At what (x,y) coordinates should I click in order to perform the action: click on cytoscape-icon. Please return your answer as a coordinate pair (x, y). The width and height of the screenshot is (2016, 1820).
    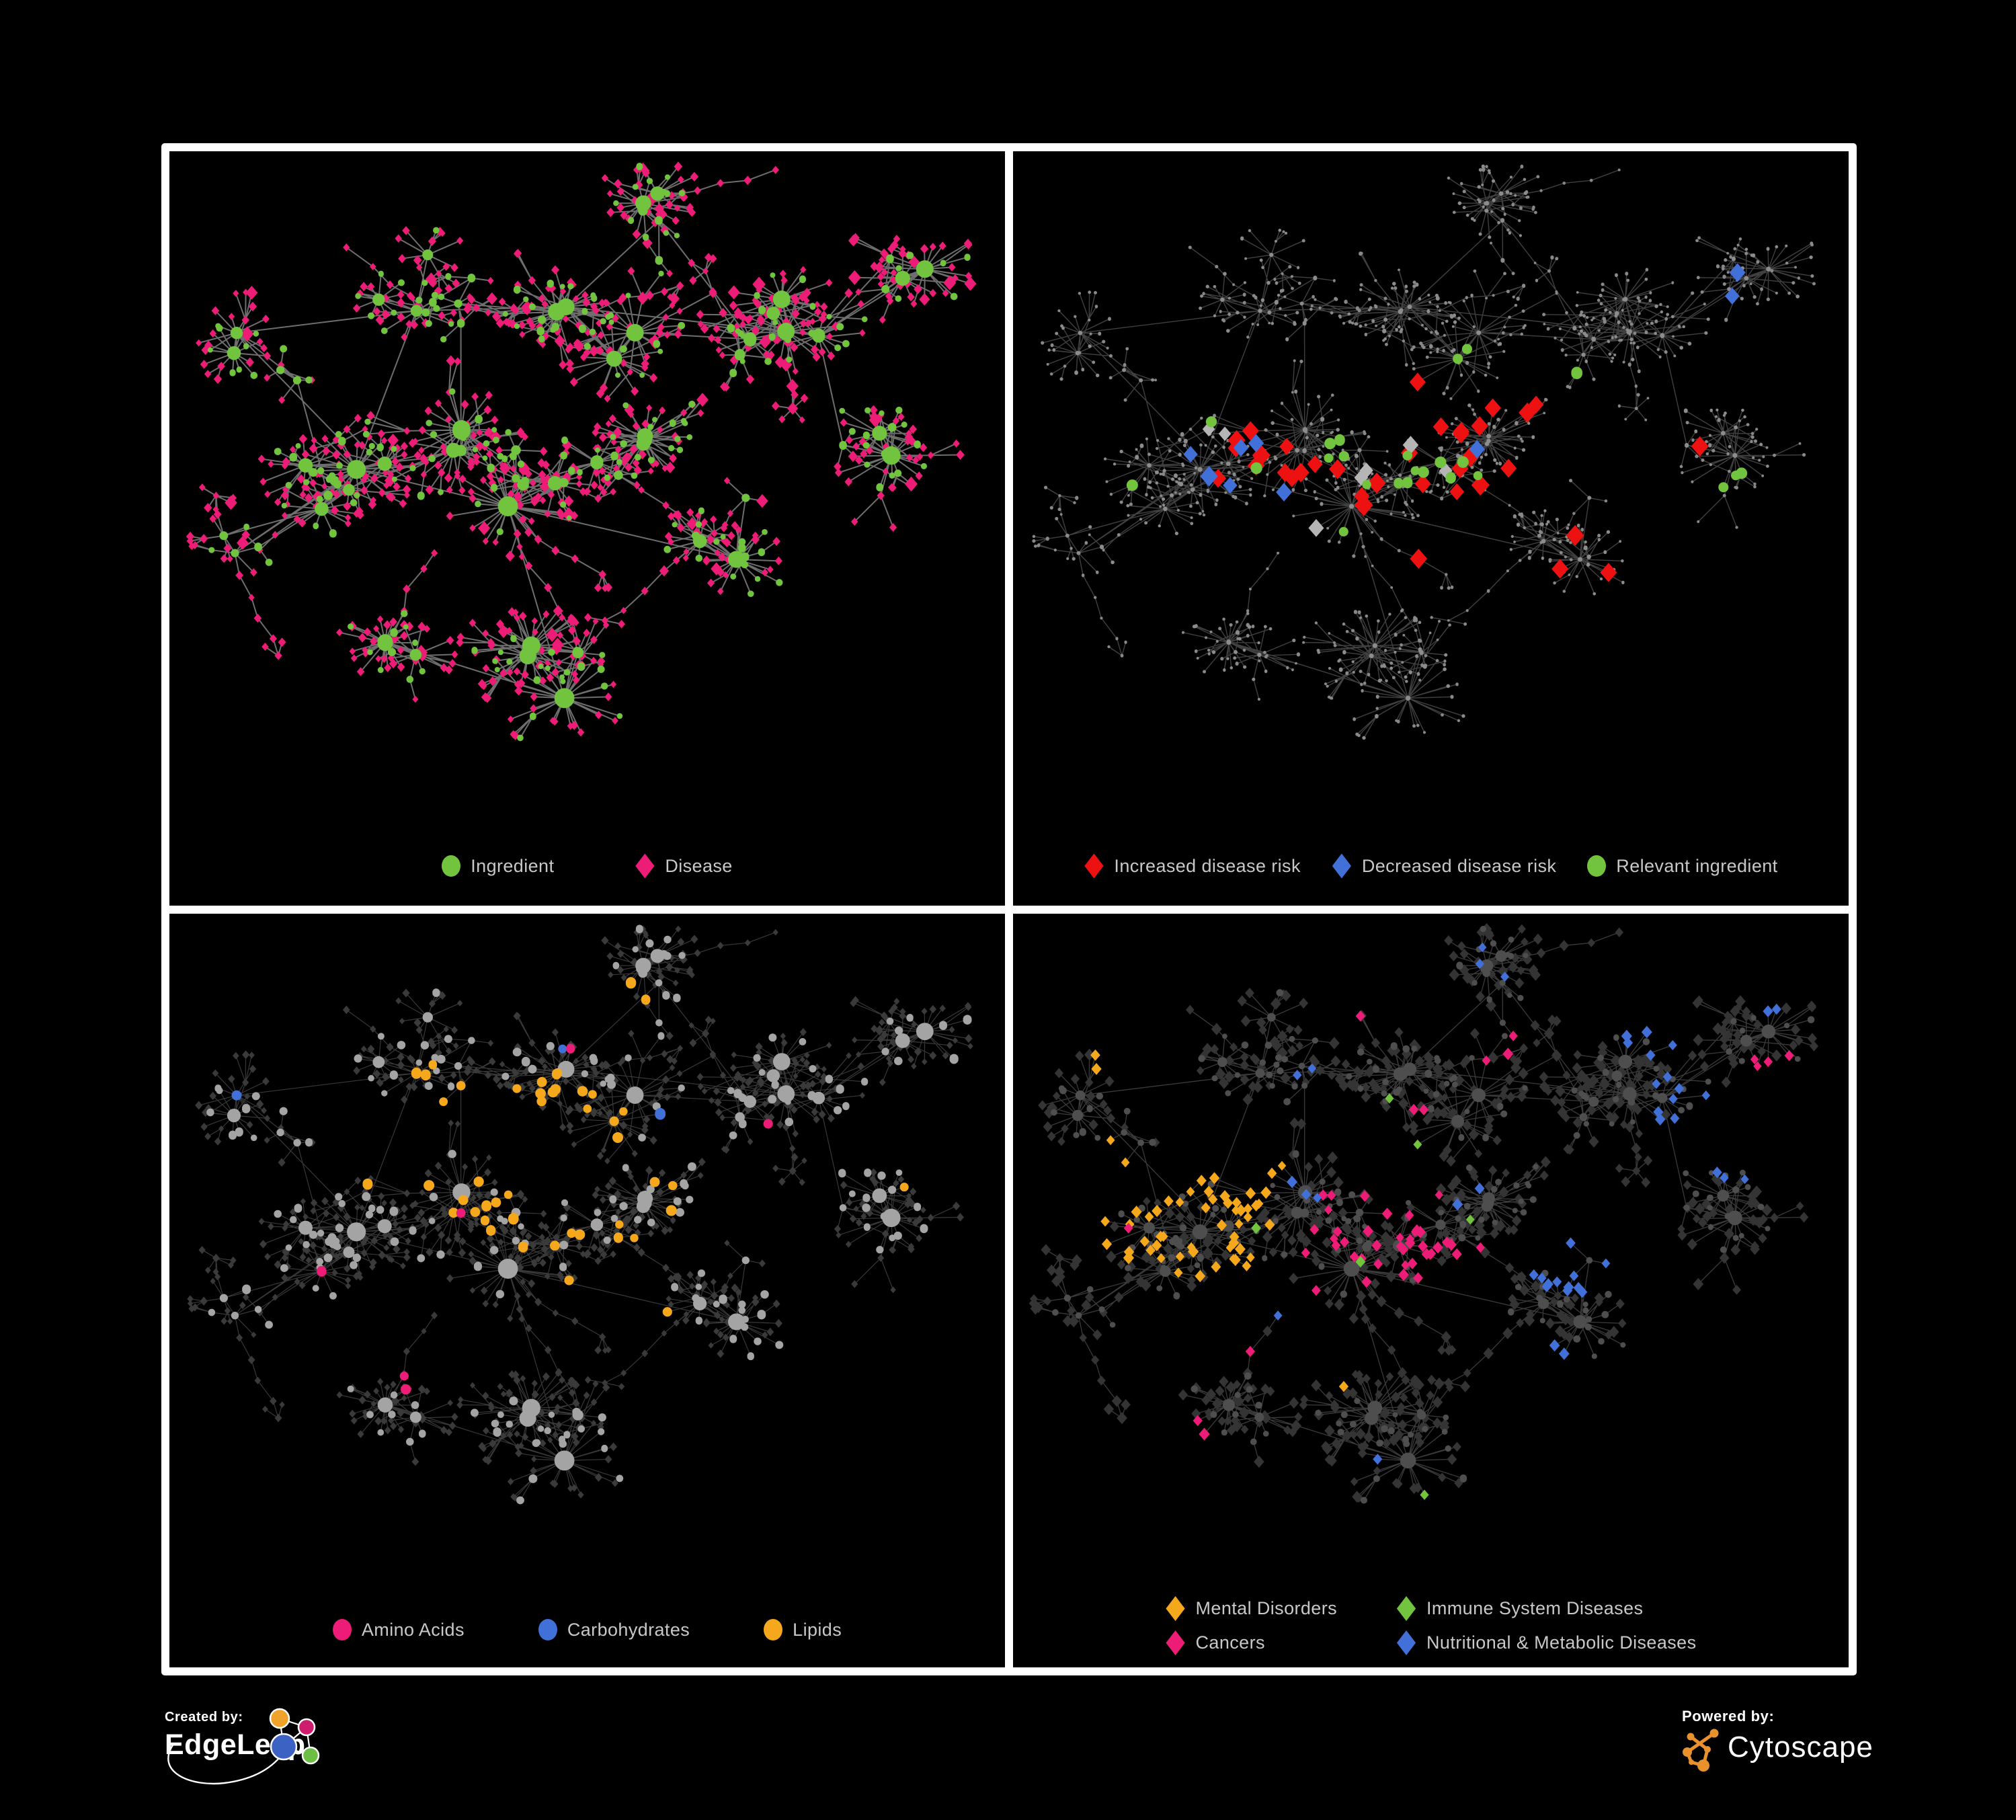
    Looking at the image, I should click on (1701, 1750).